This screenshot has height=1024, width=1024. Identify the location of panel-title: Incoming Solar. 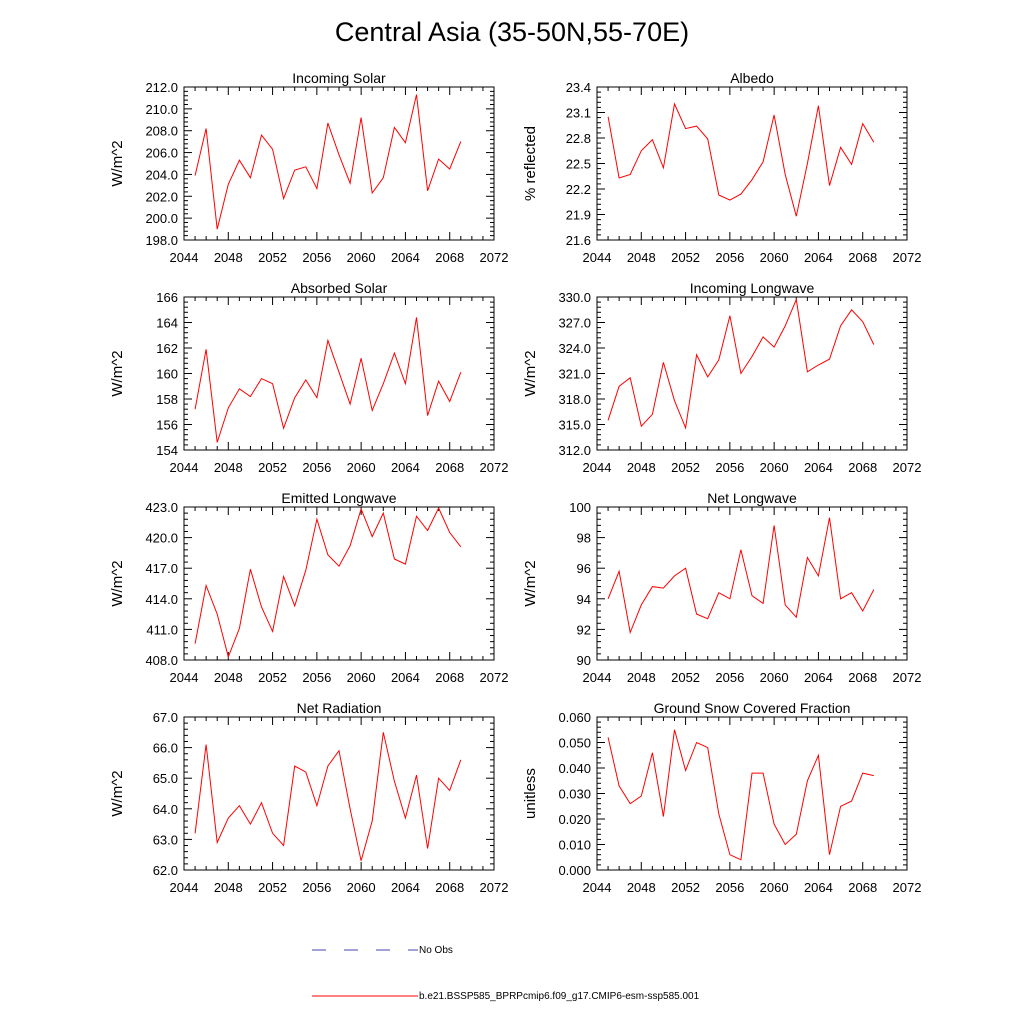
(339, 78).